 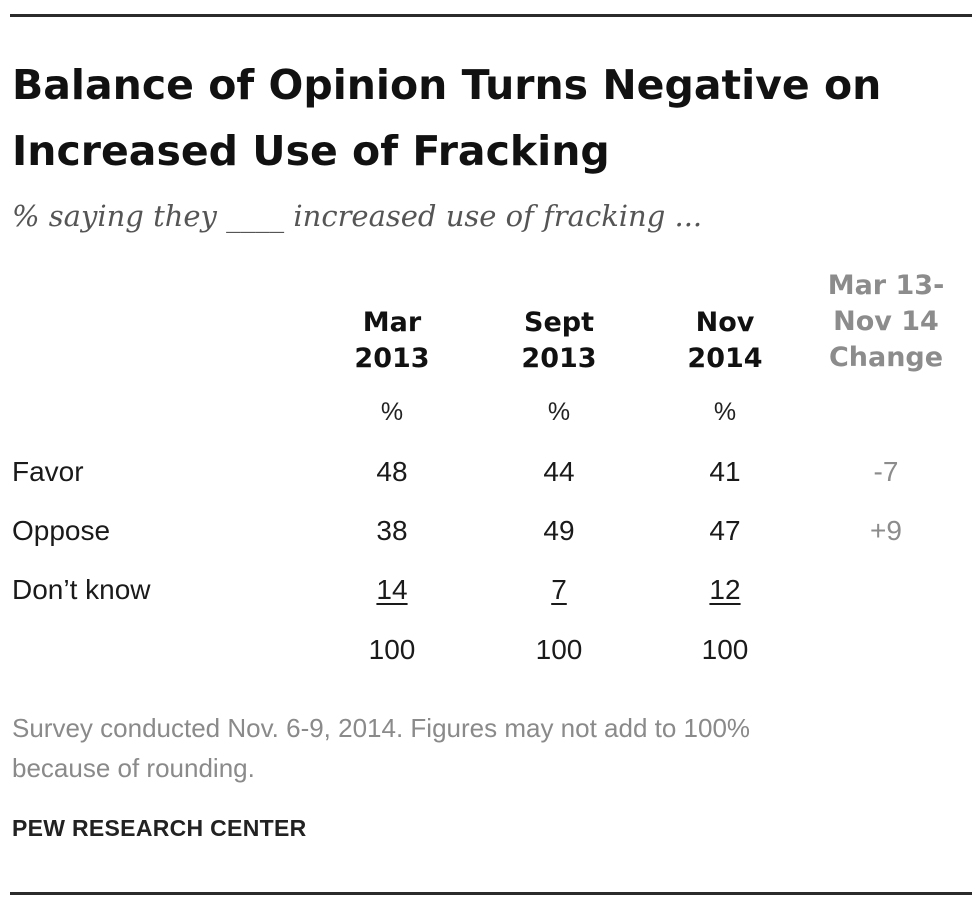 What do you see at coordinates (725, 649) in the screenshot?
I see `total-nov-2014: 100` at bounding box center [725, 649].